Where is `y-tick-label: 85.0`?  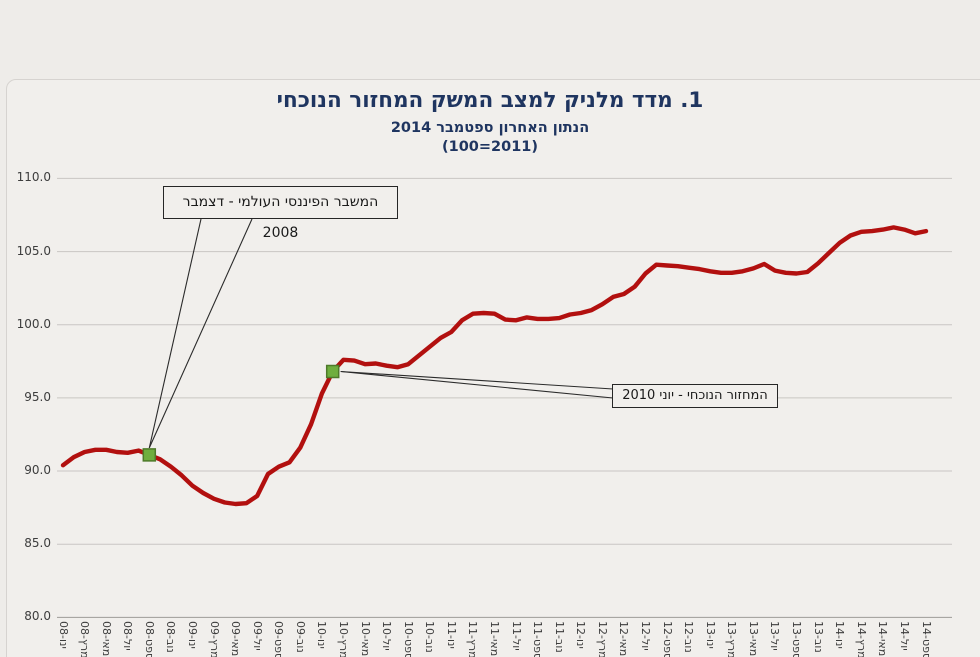
y-tick-label: 85.0 is located at coordinates (37, 543).